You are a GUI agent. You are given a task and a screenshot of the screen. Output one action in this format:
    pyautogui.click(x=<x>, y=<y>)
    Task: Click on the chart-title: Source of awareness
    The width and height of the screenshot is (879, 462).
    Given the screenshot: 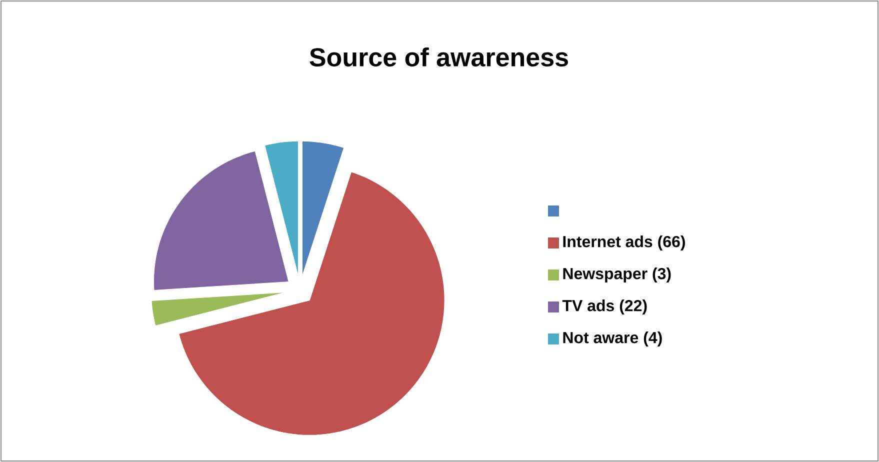 What is the action you would take?
    pyautogui.click(x=439, y=57)
    